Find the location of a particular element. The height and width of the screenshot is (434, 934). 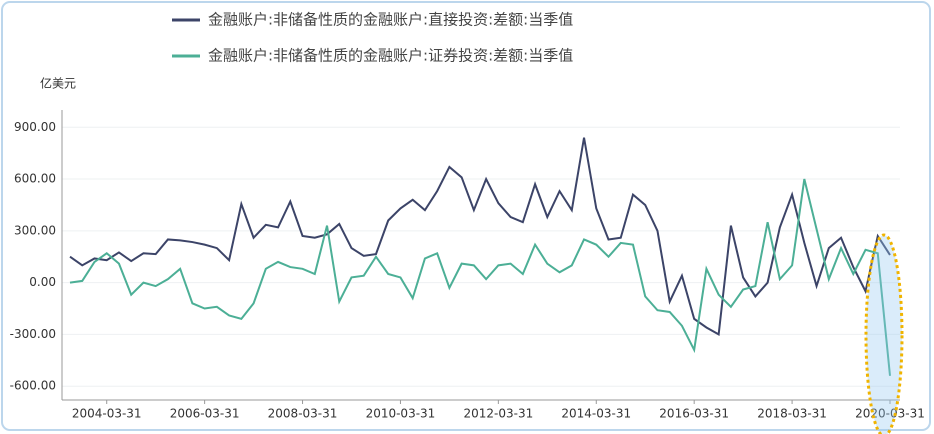

x-tick-label: 2010-03-31 is located at coordinates (401, 414).